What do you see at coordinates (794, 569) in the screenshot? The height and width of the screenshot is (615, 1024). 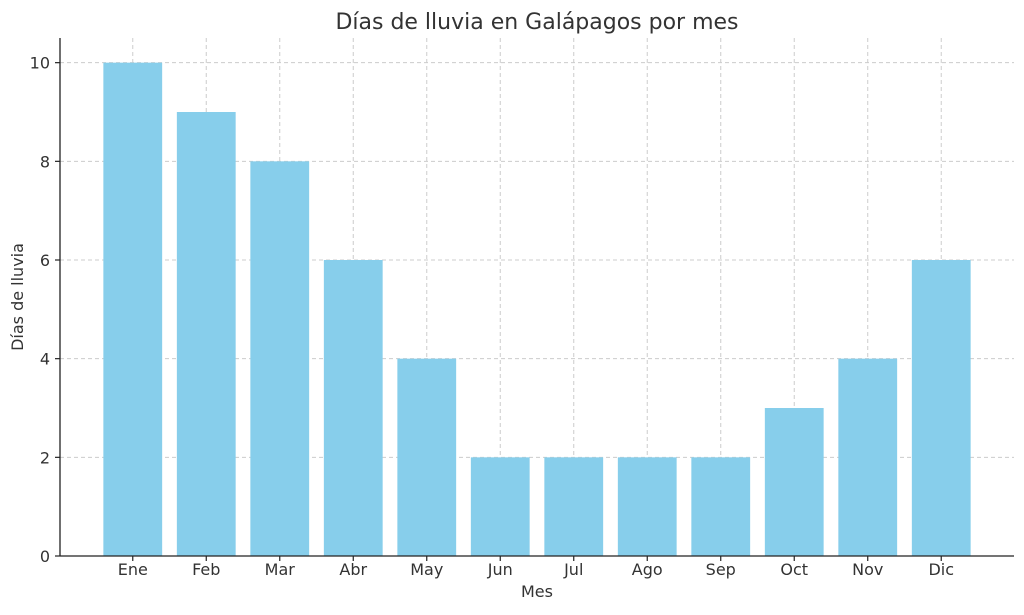 I see `x-tick-label: Oct` at bounding box center [794, 569].